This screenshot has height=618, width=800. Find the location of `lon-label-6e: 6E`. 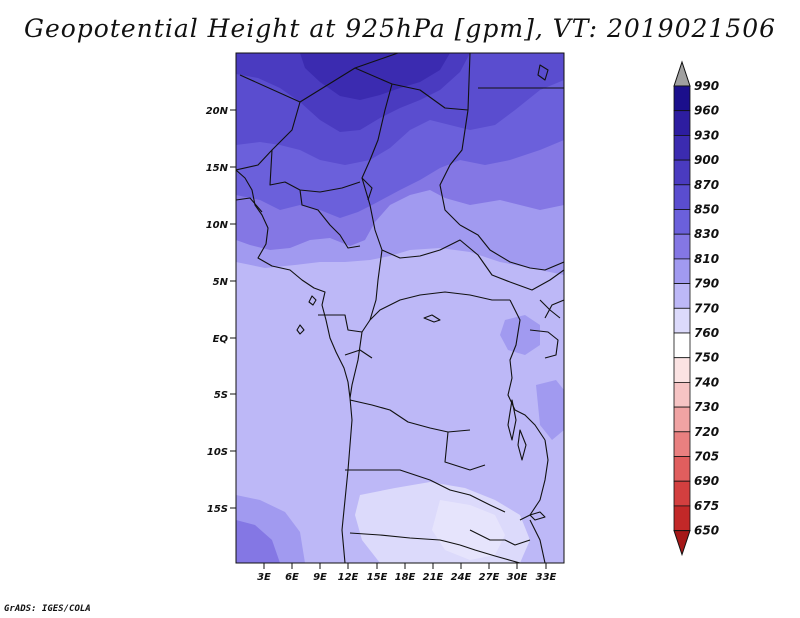

lon-label-6e: 6E is located at coordinates (292, 577).